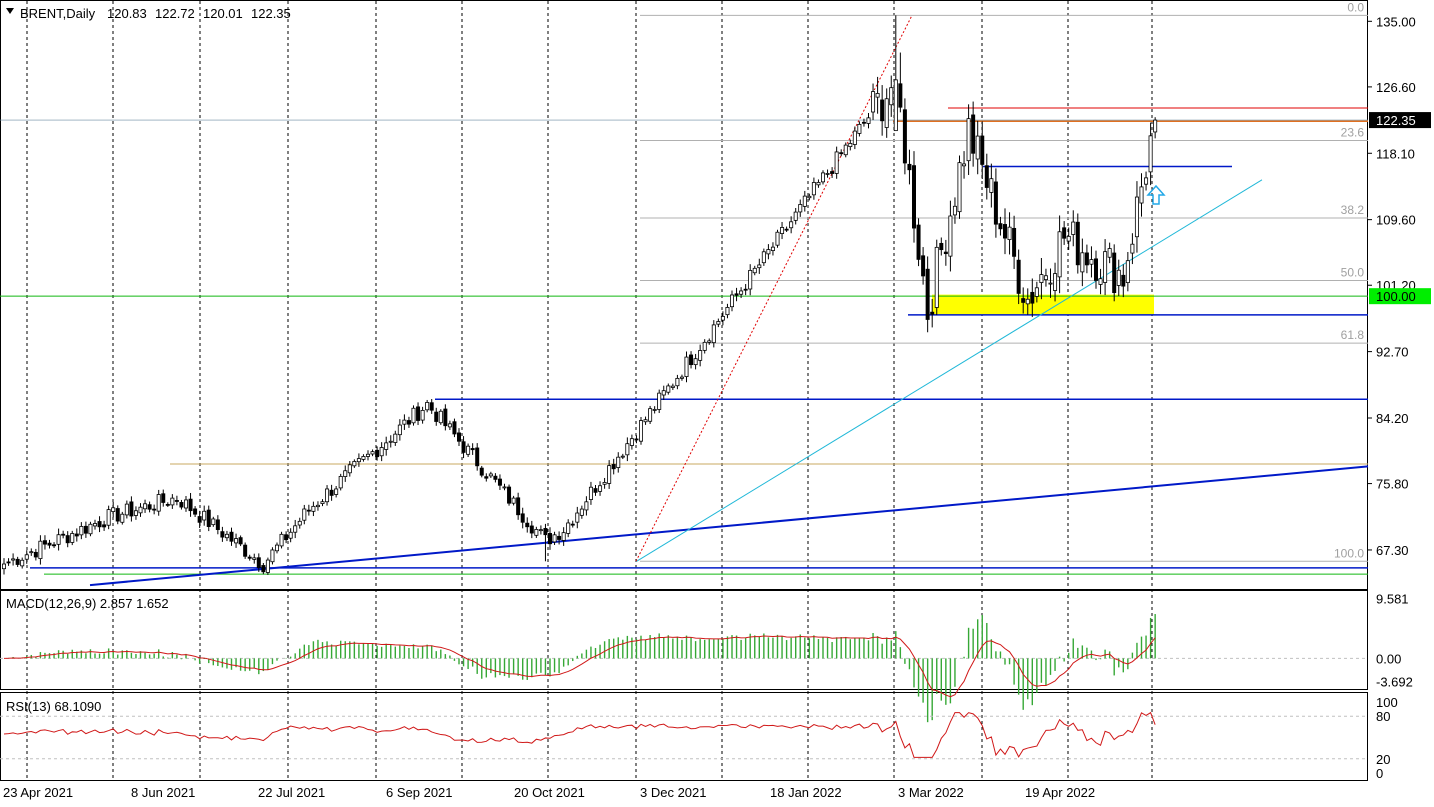 This screenshot has width=1434, height=807. I want to click on long-trend-line, so click(729, 526).